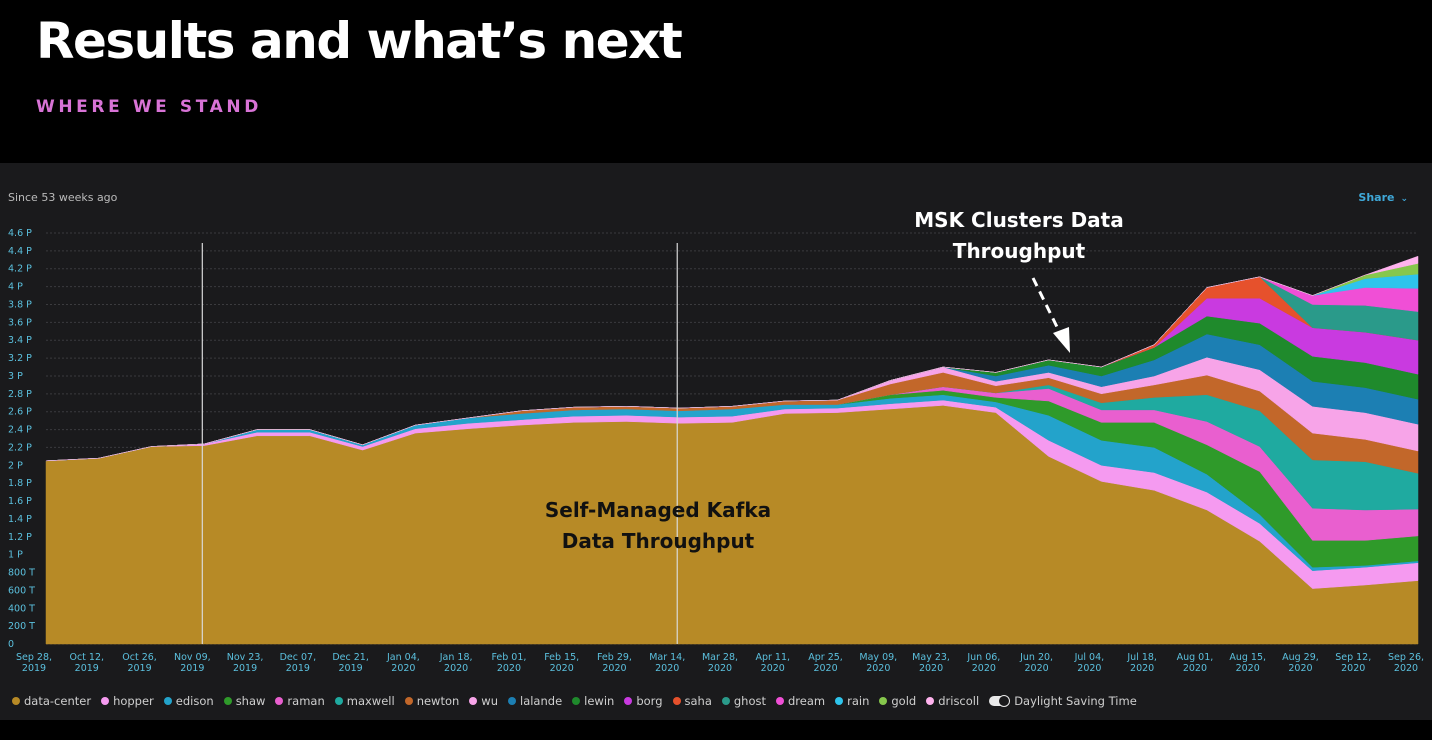  Describe the element at coordinates (20, 322) in the screenshot. I see `y-tick-label: 3.6 P` at that location.